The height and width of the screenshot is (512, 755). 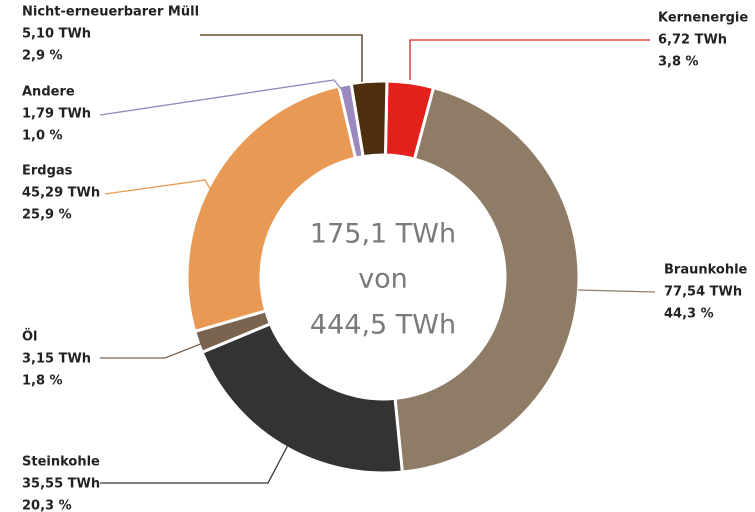 I want to click on percent-label: 2,9 %, so click(x=42, y=56).